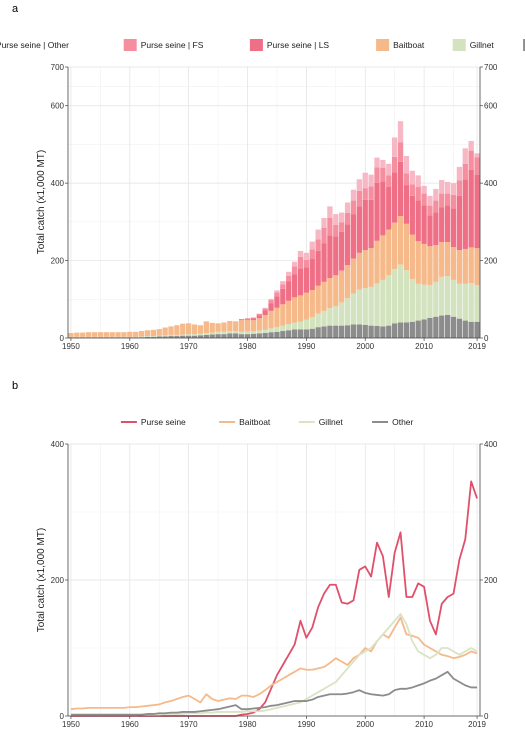 The image size is (525, 734). Describe the element at coordinates (477, 724) in the screenshot. I see `panel-b-x-tick-label: 2019` at that location.